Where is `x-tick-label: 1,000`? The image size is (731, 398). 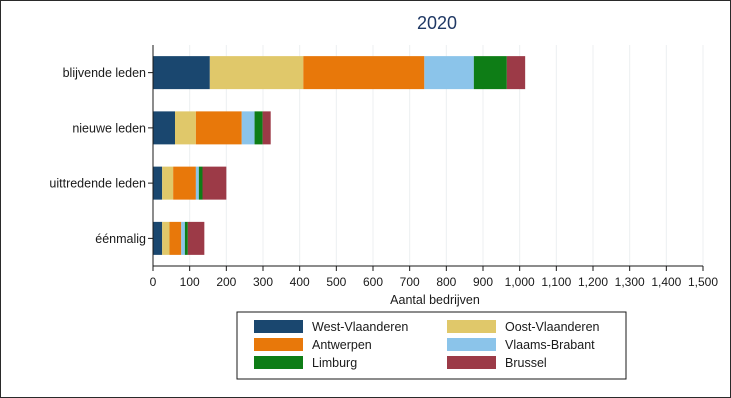
x-tick-label: 1,000 is located at coordinates (520, 282).